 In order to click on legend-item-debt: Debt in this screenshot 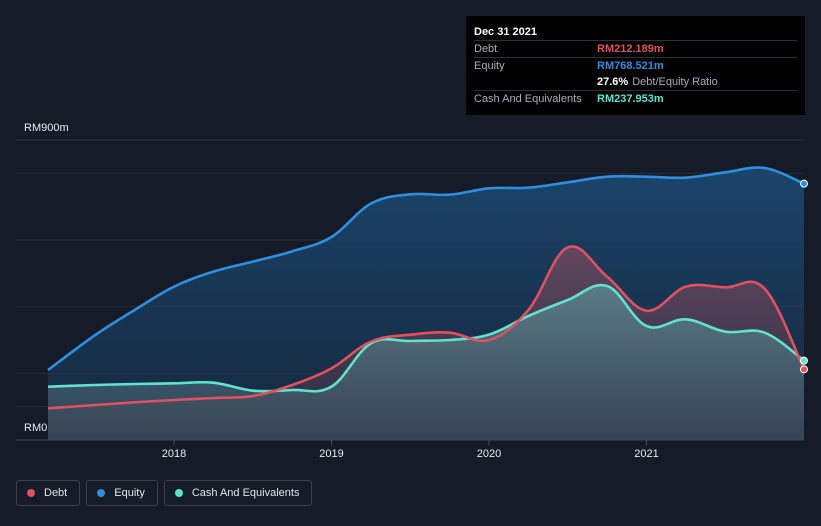, I will do `click(48, 493)`.